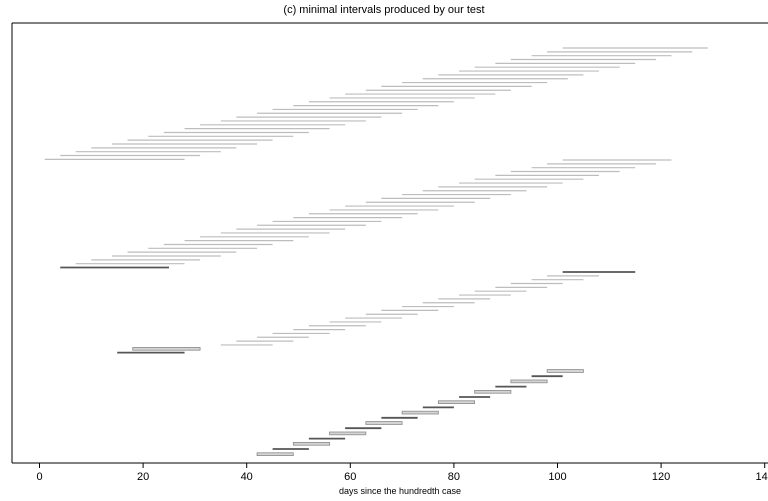  Describe the element at coordinates (247, 477) in the screenshot. I see `x-tick-label: 40` at that location.